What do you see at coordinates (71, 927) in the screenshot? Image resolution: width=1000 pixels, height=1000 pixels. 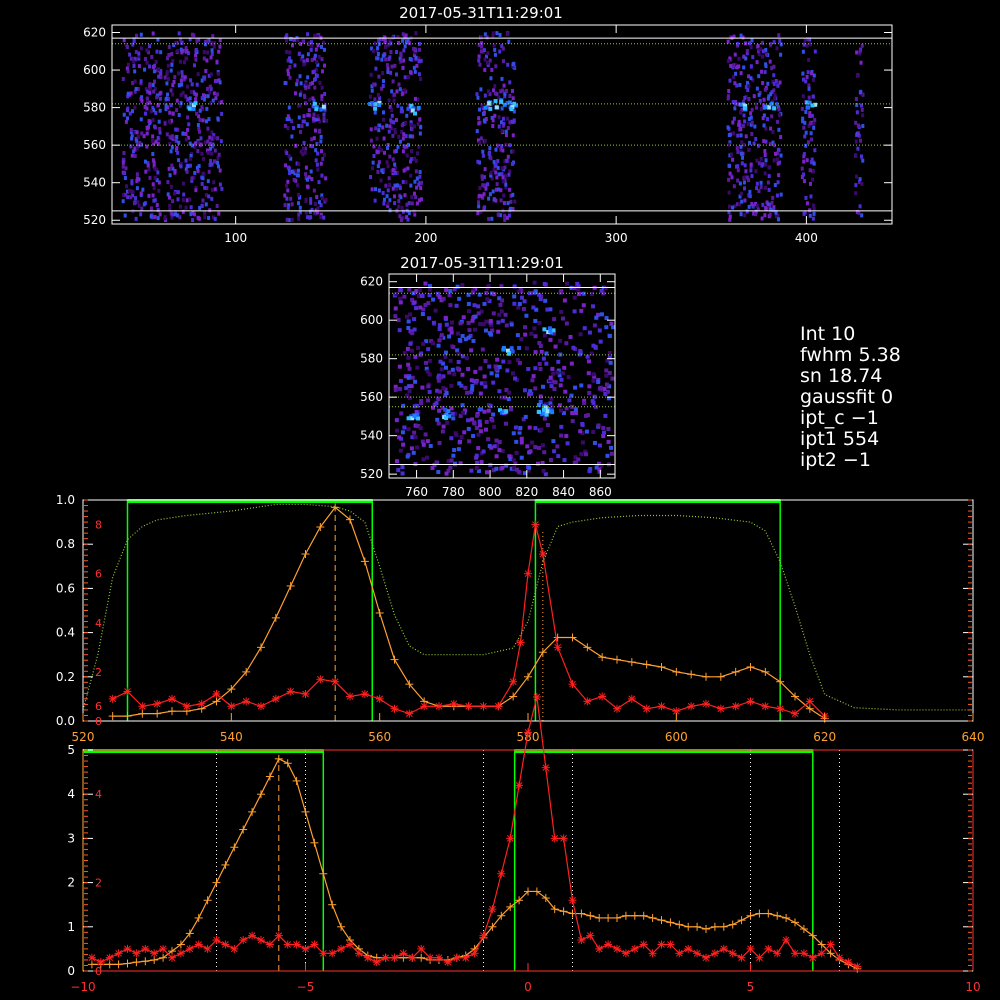 I see `y-tick-label: 1` at bounding box center [71, 927].